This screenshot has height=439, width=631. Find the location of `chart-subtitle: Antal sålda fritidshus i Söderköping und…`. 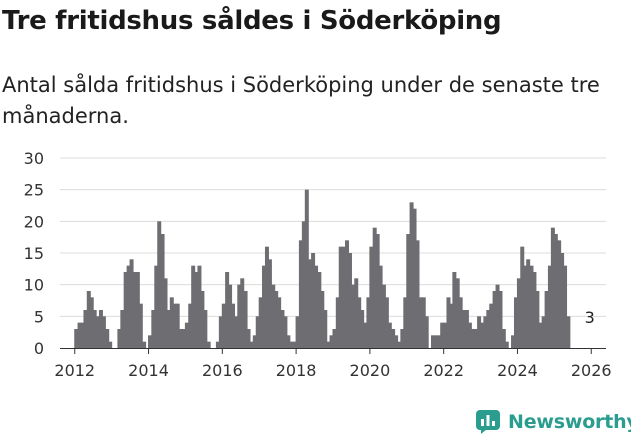

chart-subtitle: Antal sålda fritidshus i Söderköping und… is located at coordinates (301, 100).